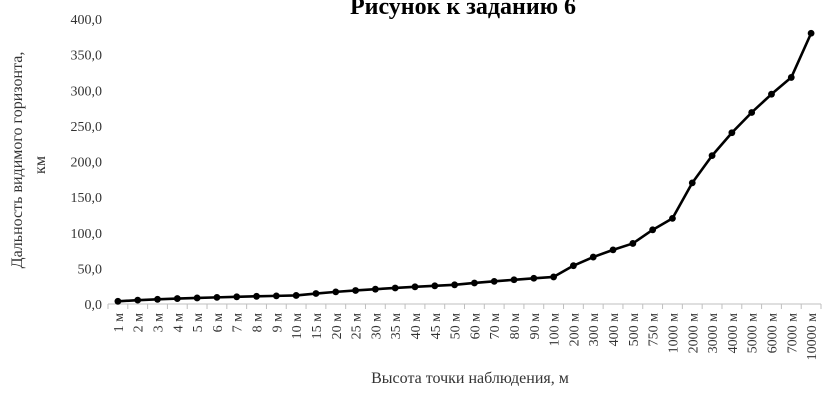 The width and height of the screenshot is (826, 393). What do you see at coordinates (654, 330) in the screenshot?
I see `x-tick-label: 750 м` at bounding box center [654, 330].